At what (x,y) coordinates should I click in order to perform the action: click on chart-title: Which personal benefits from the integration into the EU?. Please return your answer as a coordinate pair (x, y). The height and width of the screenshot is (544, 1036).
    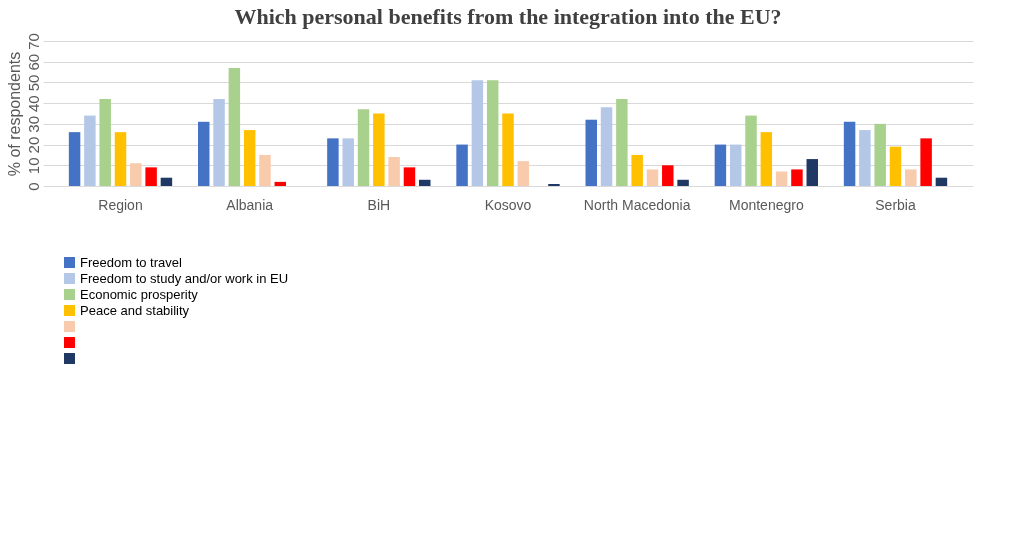
    Looking at the image, I should click on (508, 16).